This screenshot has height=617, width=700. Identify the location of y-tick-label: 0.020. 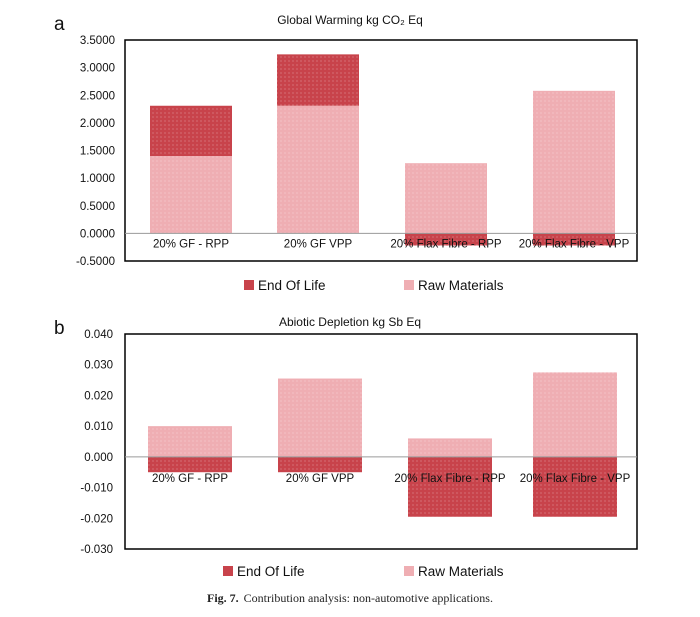
(98, 396).